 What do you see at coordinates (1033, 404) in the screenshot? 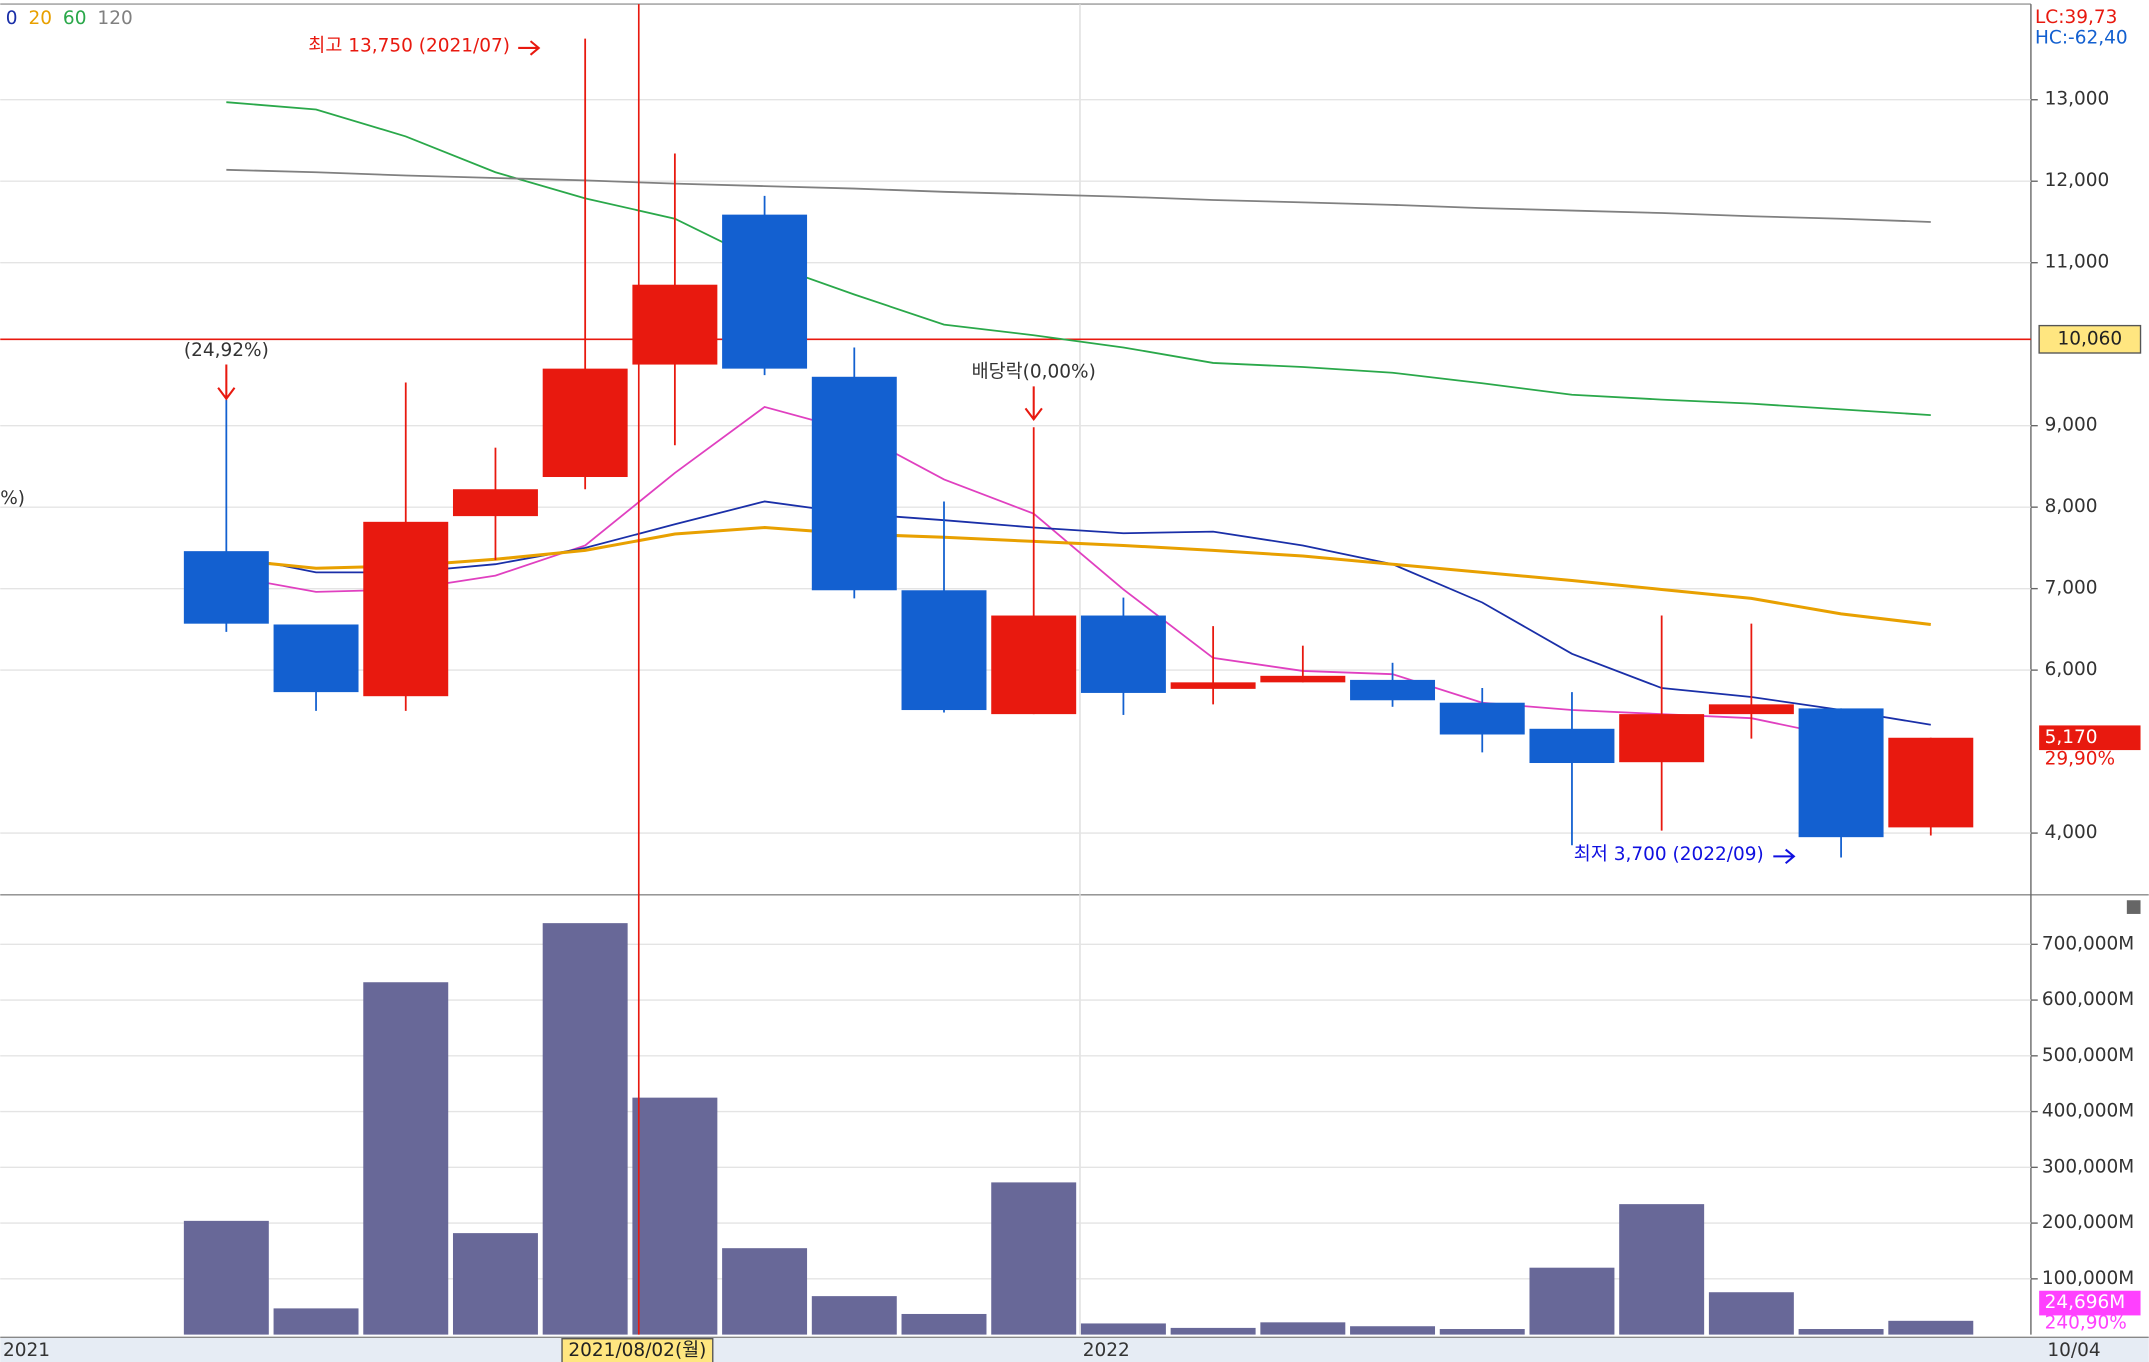
I see `dividend-arrow` at bounding box center [1033, 404].